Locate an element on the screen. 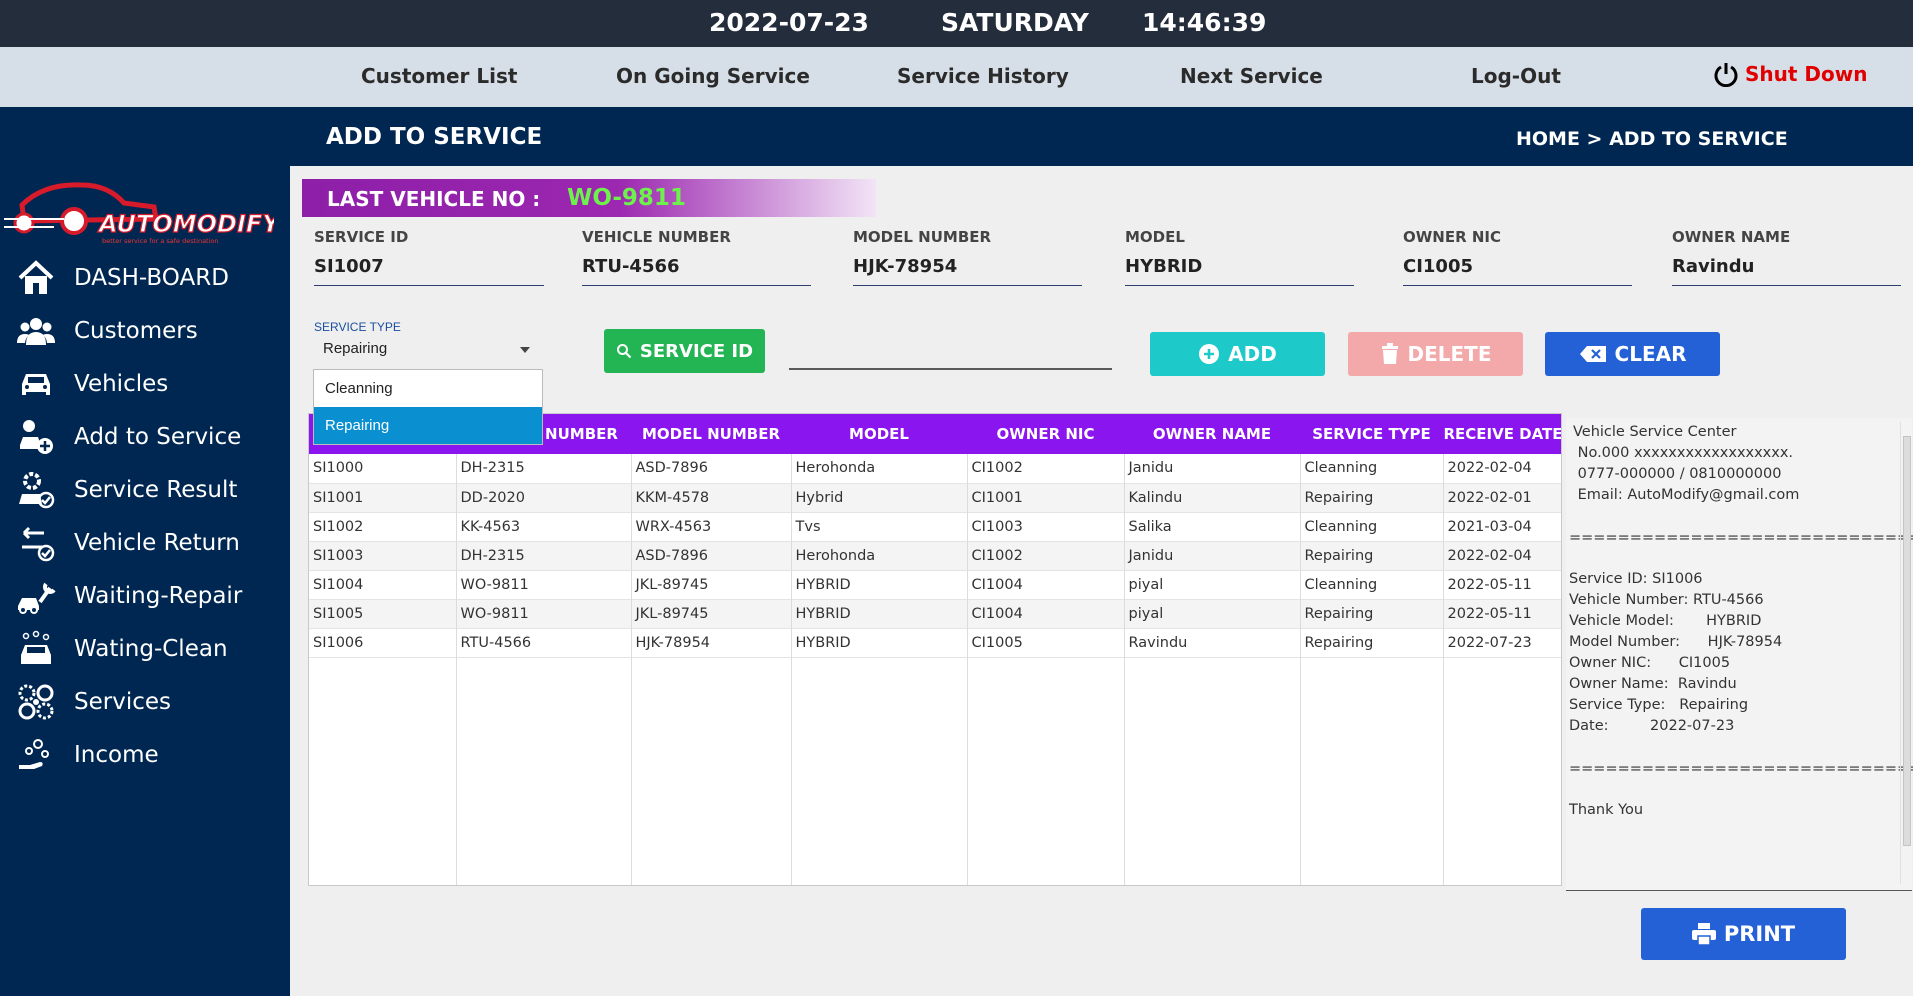  car-wash-icon is located at coordinates (36, 649).